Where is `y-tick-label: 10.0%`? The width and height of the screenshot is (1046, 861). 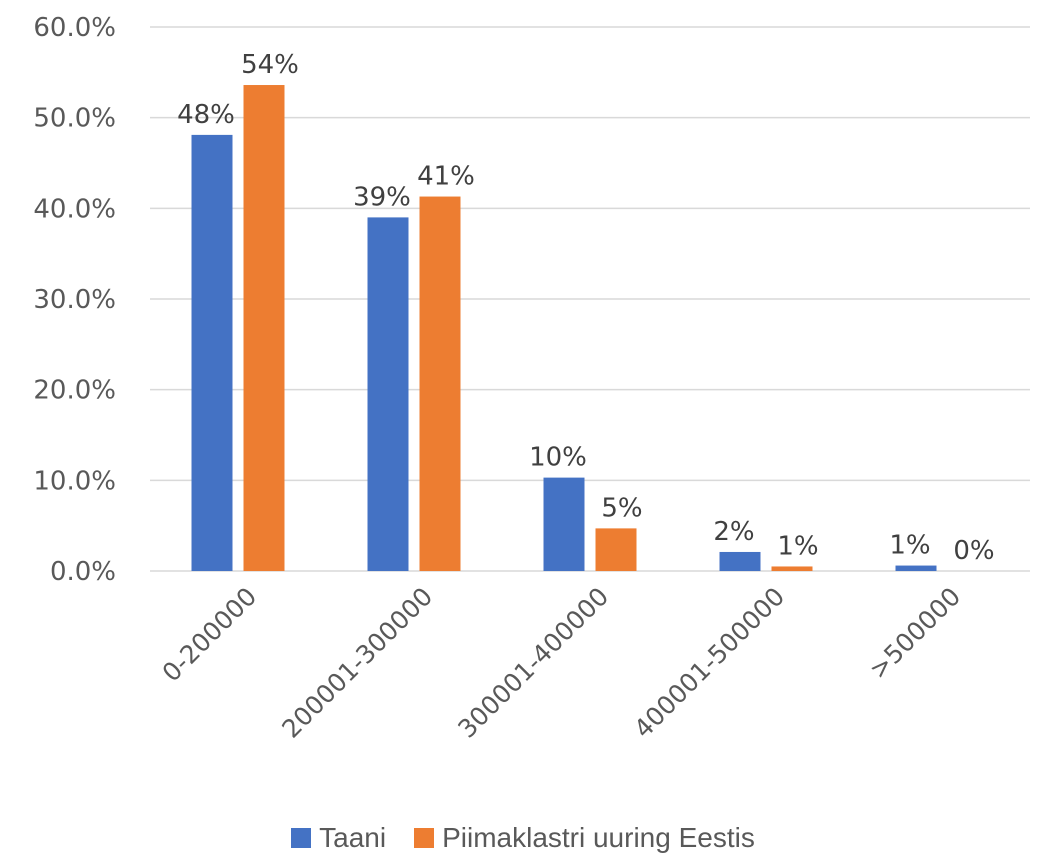 y-tick-label: 10.0% is located at coordinates (74, 481).